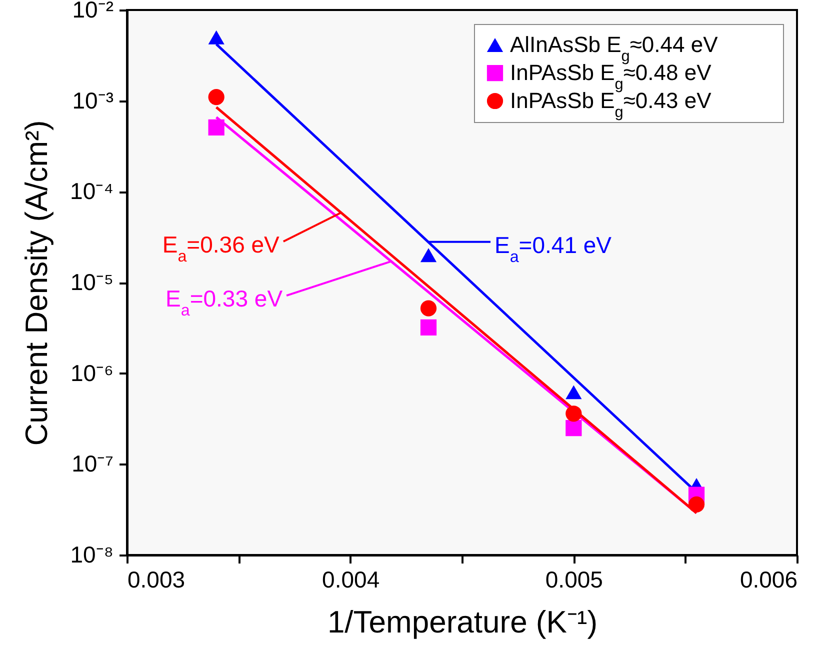 Image resolution: width=834 pixels, height=664 pixels. What do you see at coordinates (157, 579) in the screenshot?
I see `x-tick-label: 0.003` at bounding box center [157, 579].